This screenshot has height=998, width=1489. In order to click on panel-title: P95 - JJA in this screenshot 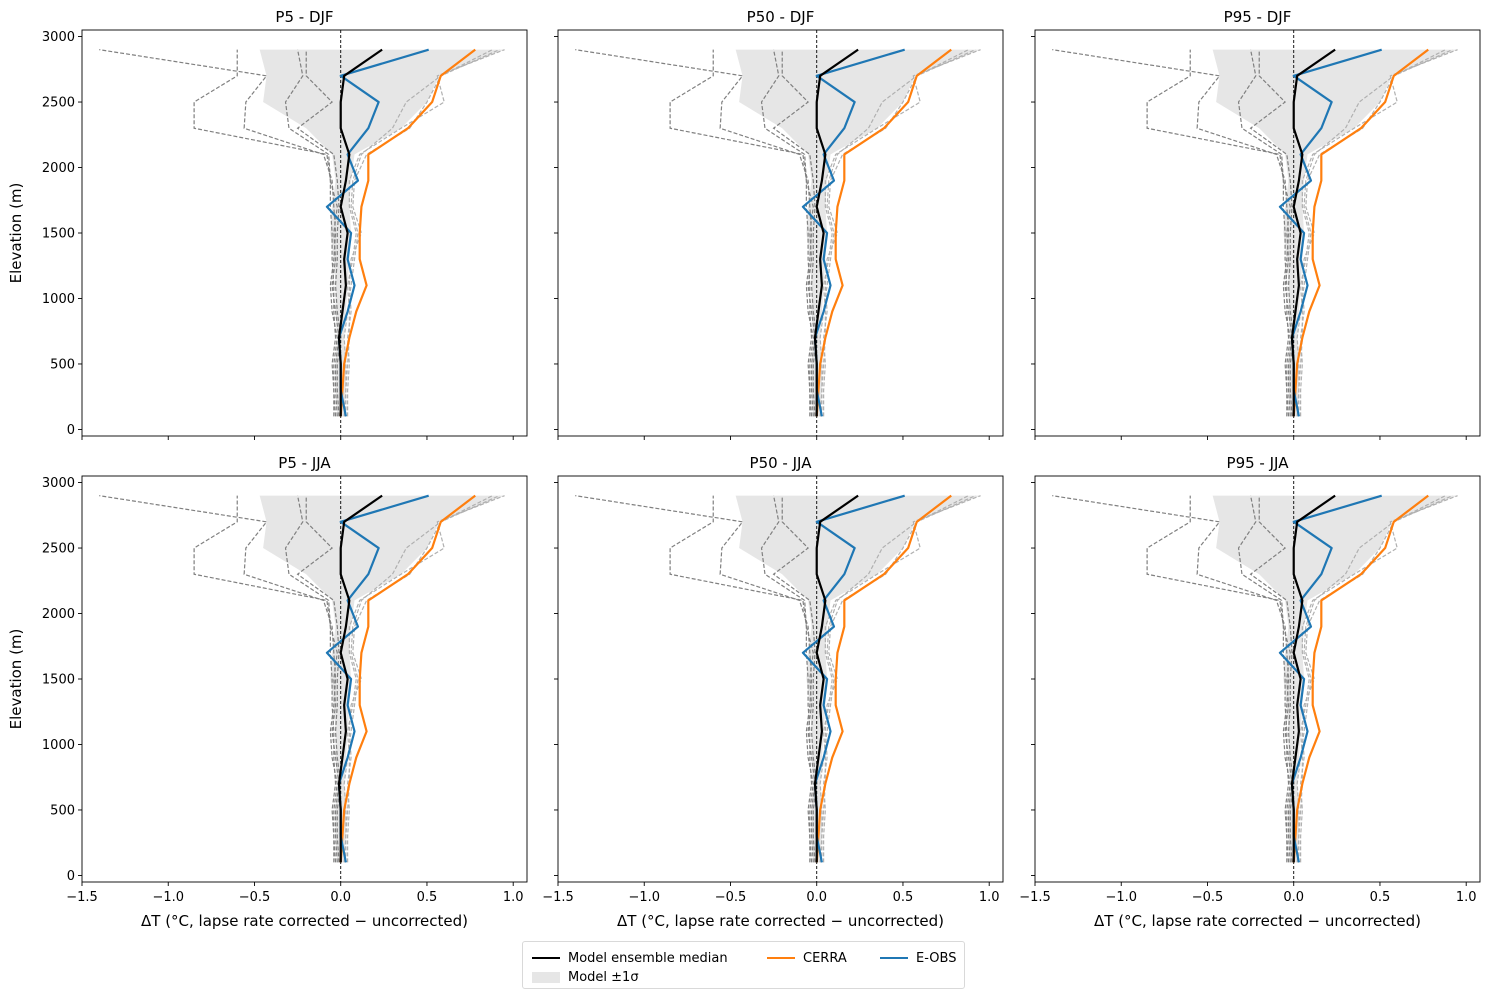, I will do `click(1258, 463)`.